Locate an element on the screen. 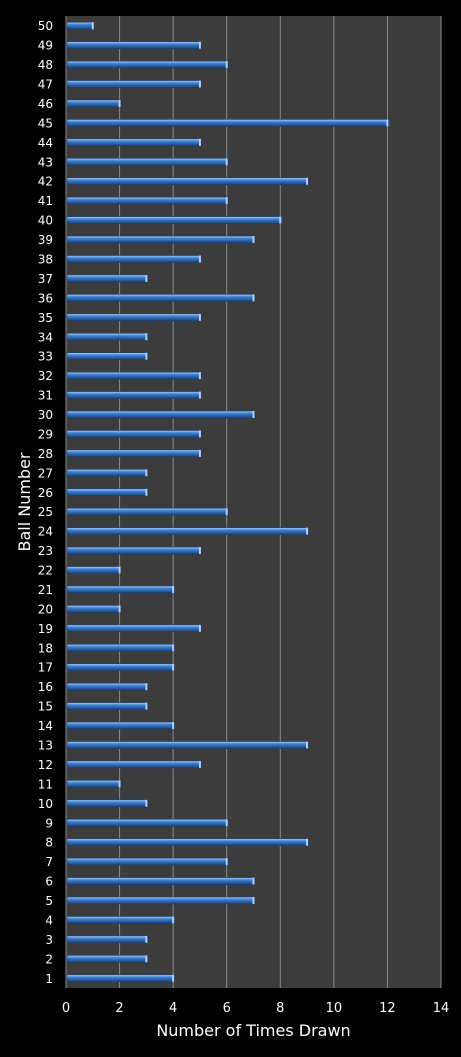 Image resolution: width=461 pixels, height=1057 pixels. y-tick-label: 34 is located at coordinates (45, 337).